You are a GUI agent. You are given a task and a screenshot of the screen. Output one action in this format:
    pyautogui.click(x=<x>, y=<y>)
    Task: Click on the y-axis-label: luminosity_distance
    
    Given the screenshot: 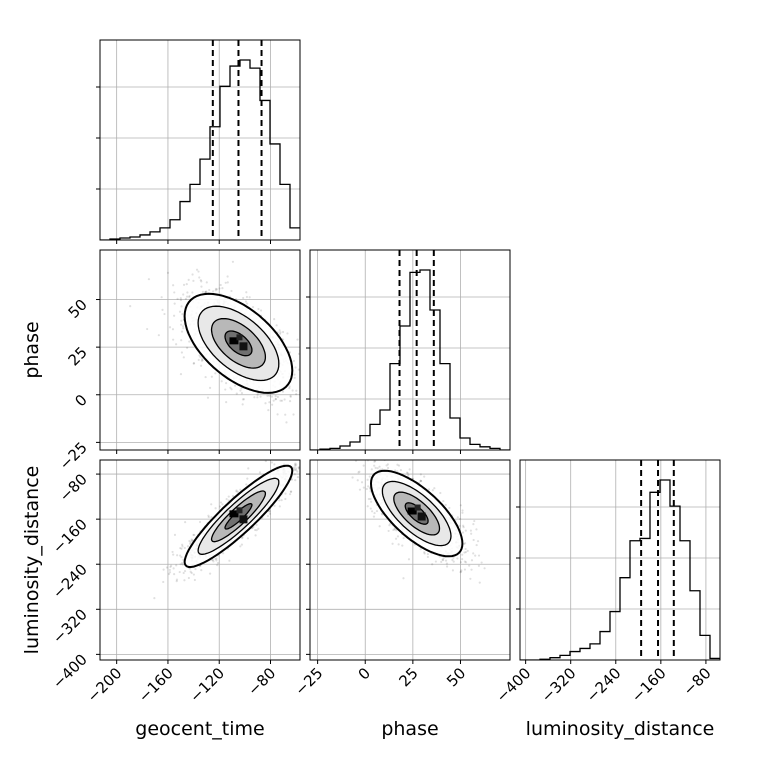 What is the action you would take?
    pyautogui.click(x=32, y=560)
    